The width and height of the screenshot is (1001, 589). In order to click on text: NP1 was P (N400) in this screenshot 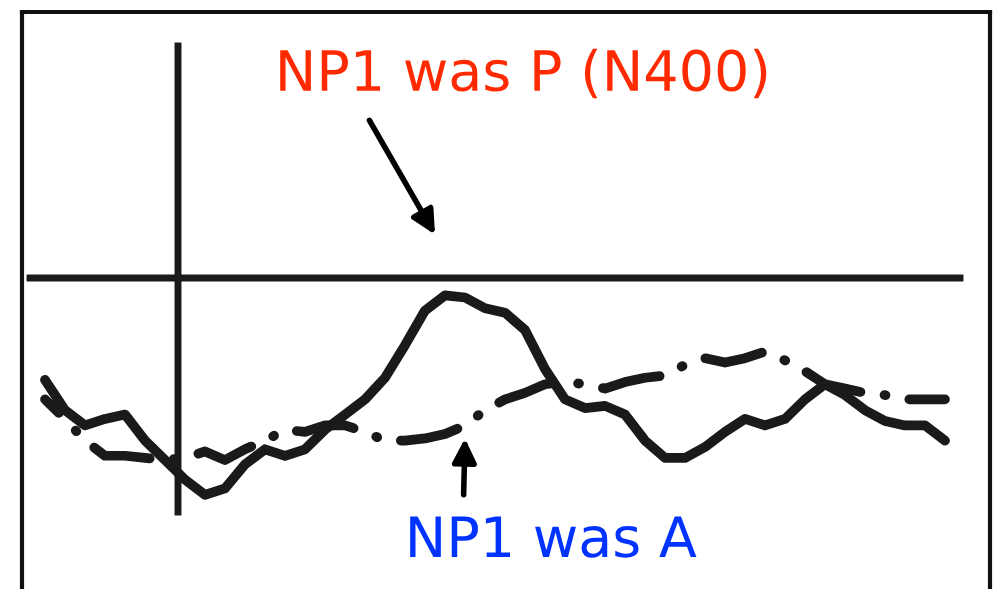, I will do `click(523, 73)`.